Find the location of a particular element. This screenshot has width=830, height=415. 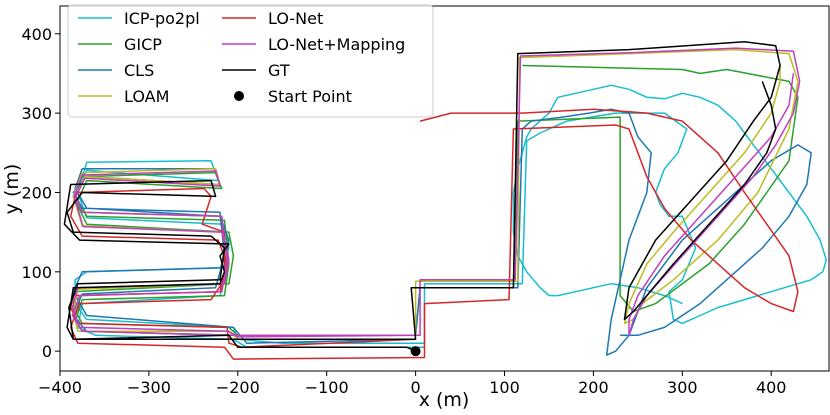

x-tick-label: −100 is located at coordinates (327, 387).